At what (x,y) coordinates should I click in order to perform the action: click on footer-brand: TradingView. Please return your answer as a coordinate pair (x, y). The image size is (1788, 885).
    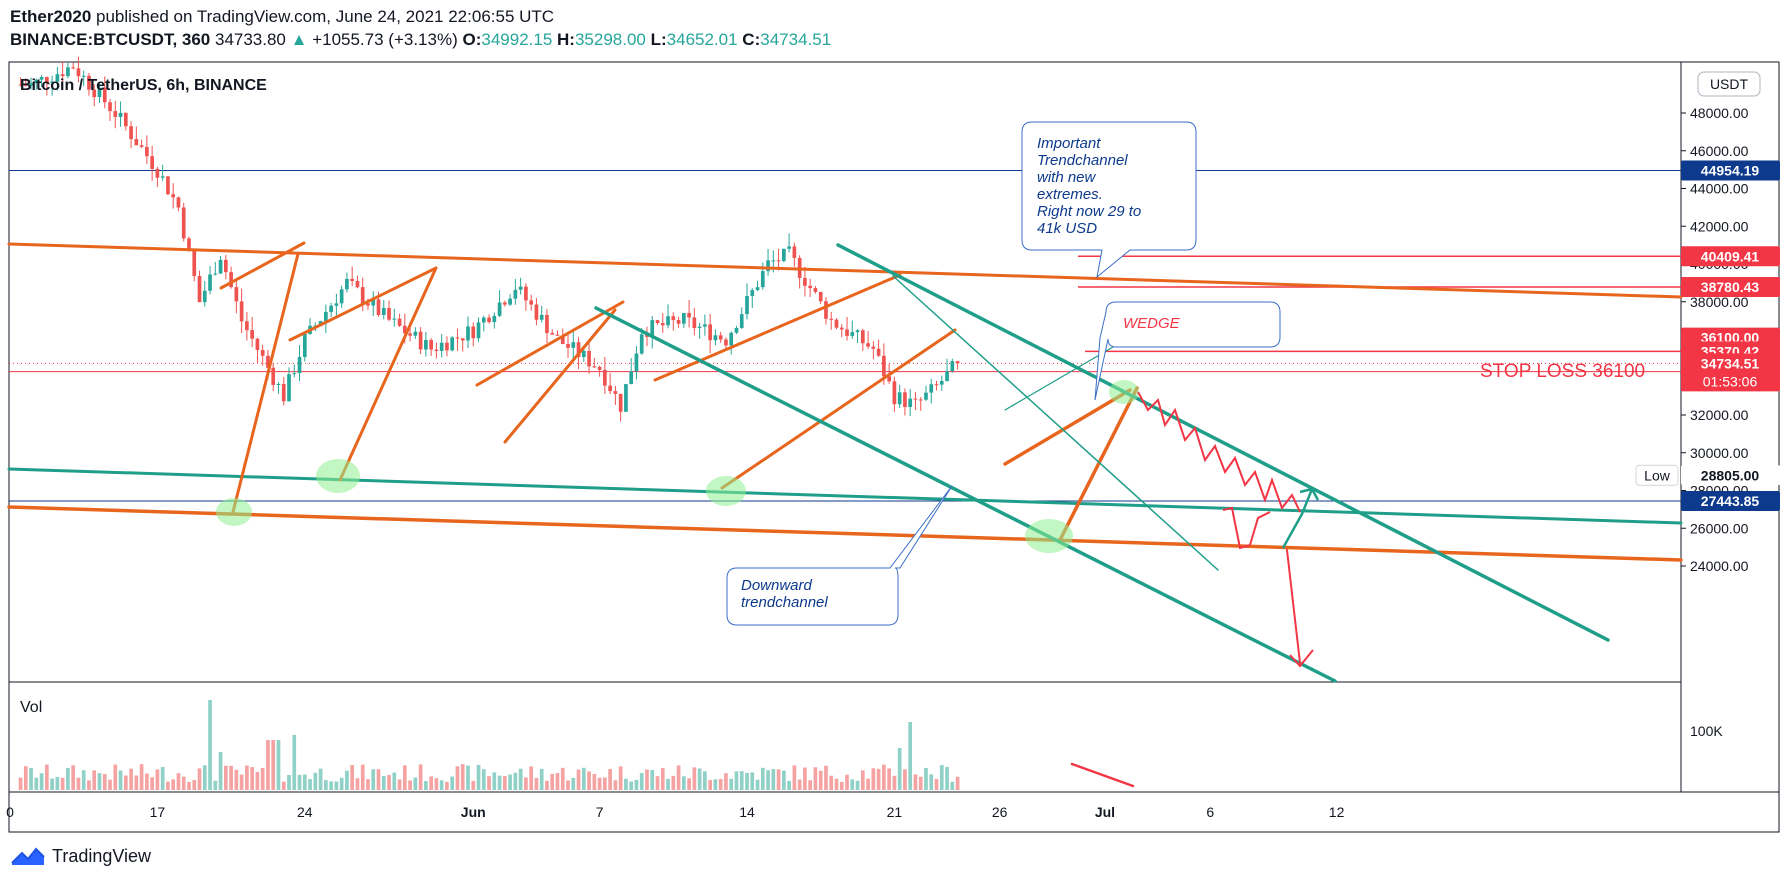
    Looking at the image, I should click on (102, 855).